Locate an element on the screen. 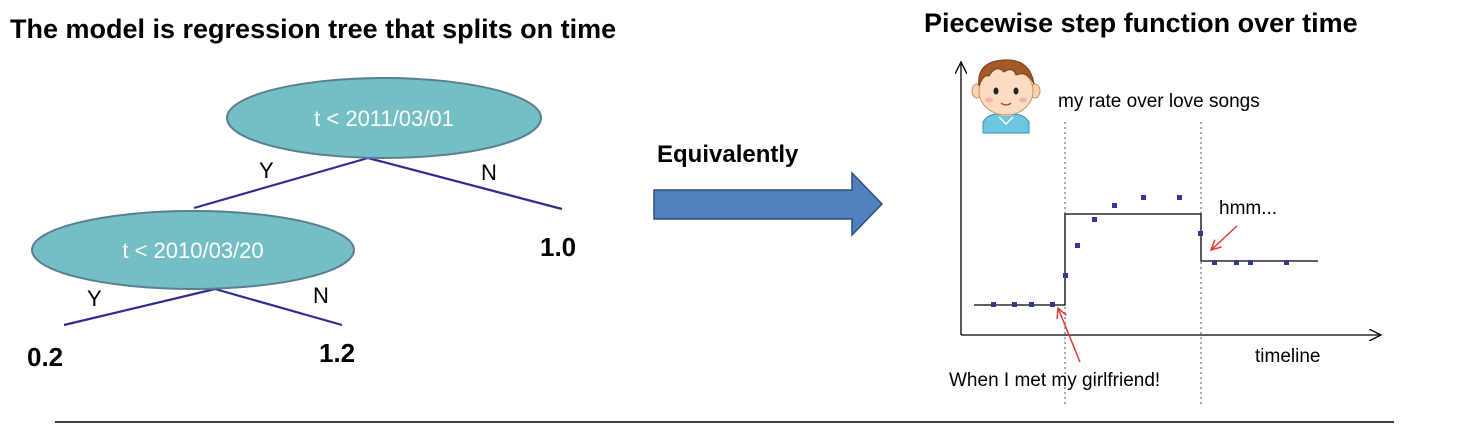 The image size is (1464, 424). tree-edge-child-no is located at coordinates (278, 307).